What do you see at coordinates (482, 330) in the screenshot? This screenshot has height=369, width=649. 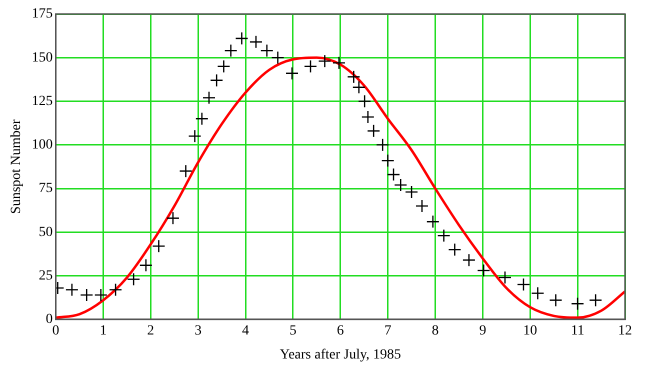 I see `x-tick-label: 9` at bounding box center [482, 330].